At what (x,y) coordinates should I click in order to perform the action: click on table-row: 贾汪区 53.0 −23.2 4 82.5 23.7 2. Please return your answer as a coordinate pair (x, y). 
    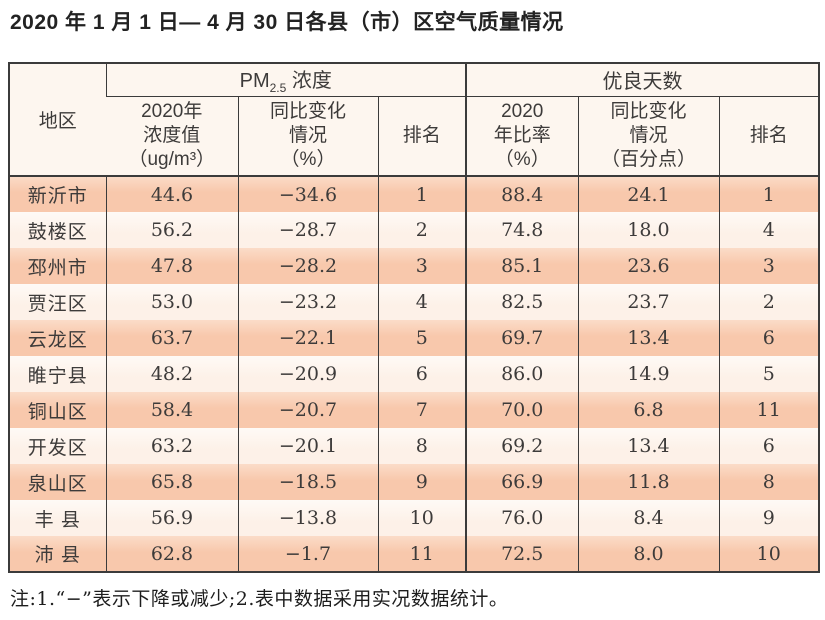
    Looking at the image, I should click on (414, 302).